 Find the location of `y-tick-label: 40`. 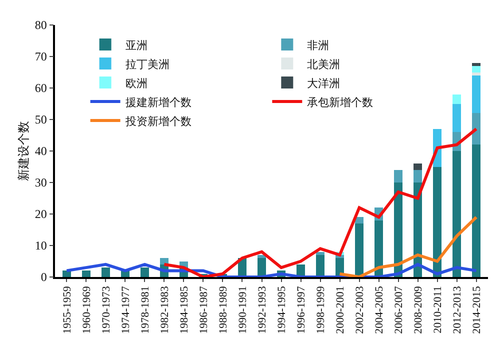

y-tick-label: 40 is located at coordinates (40, 151).